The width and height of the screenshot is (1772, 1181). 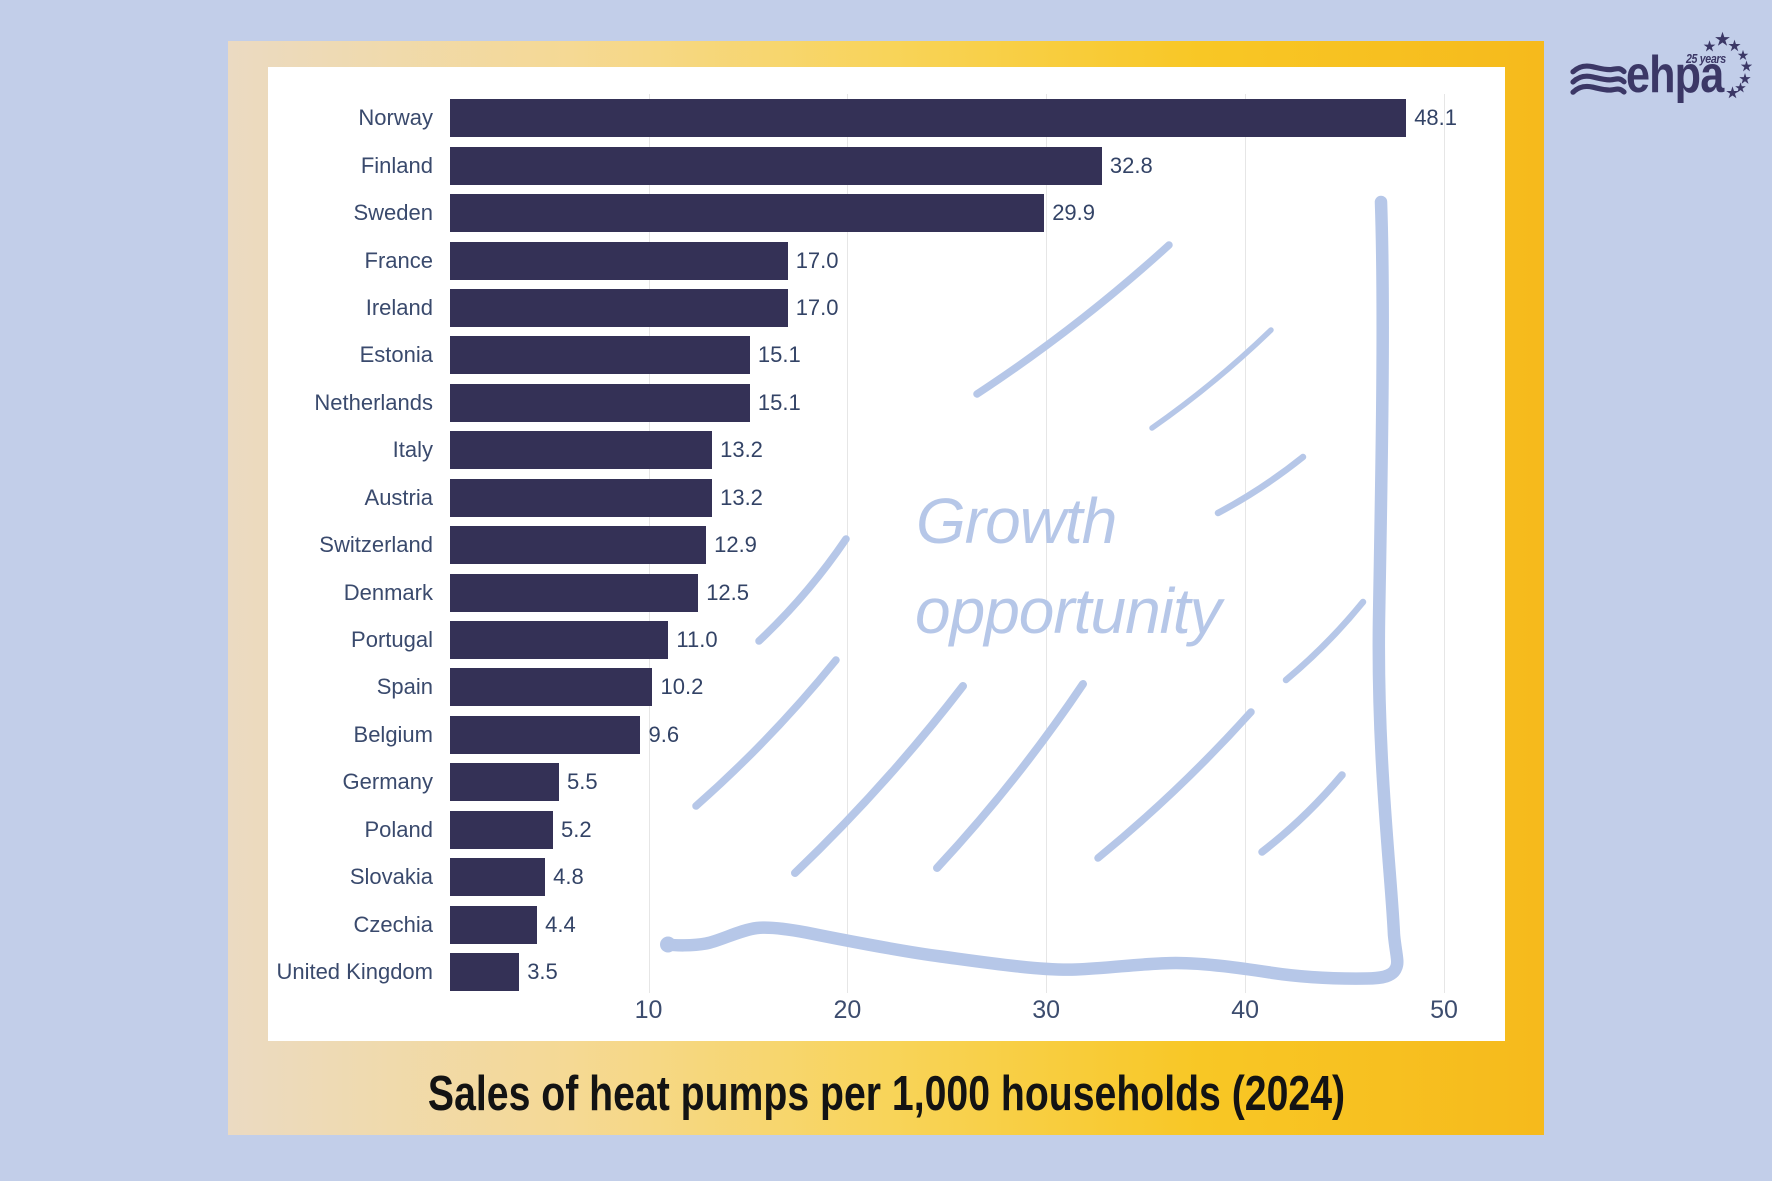 What do you see at coordinates (1706, 59) in the screenshot?
I see `svg-text: 25 years` at bounding box center [1706, 59].